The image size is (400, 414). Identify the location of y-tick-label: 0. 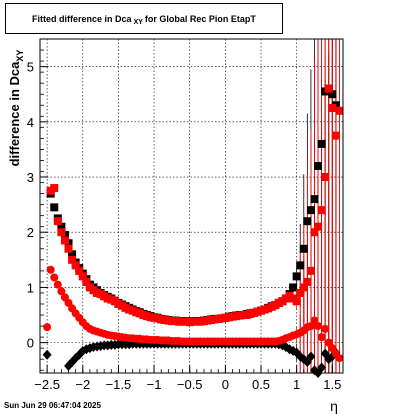
(30, 343).